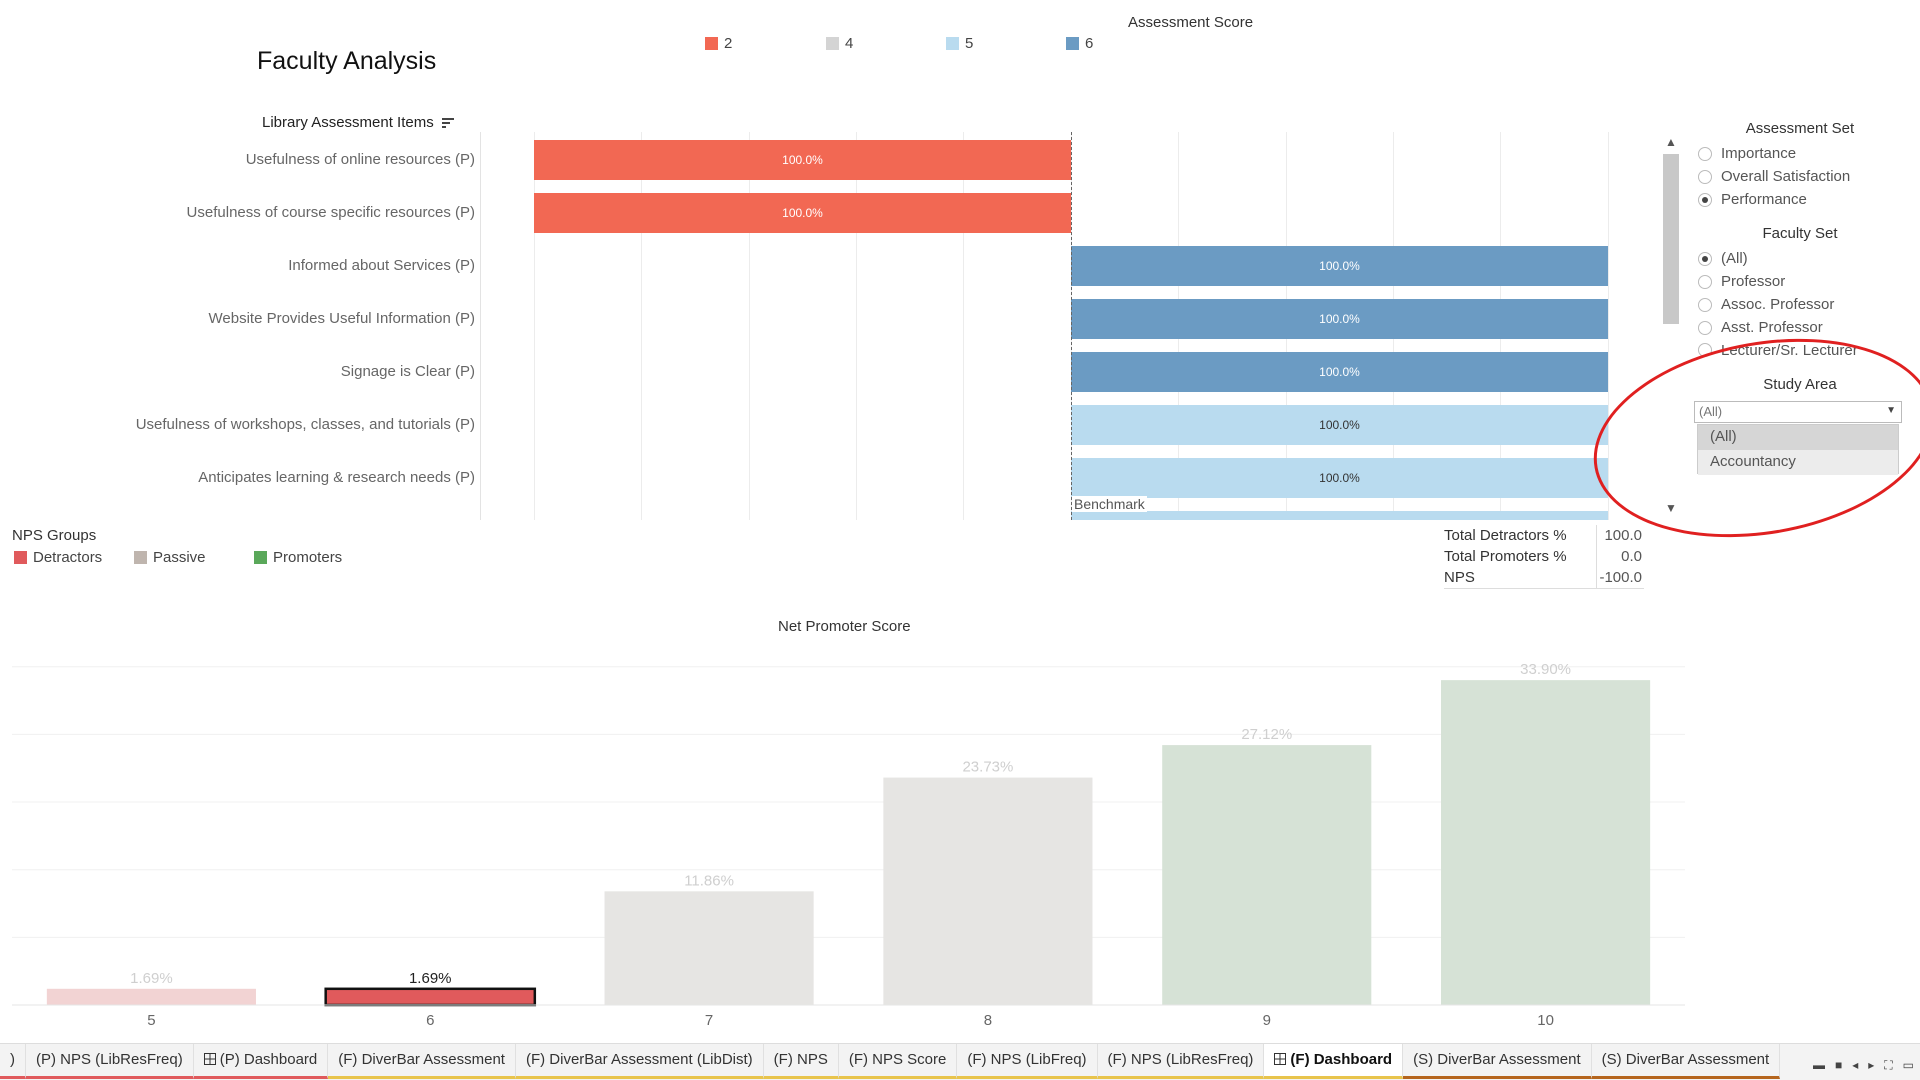  I want to click on sheet-tab-label: (F) Dashboard, so click(1341, 1059).